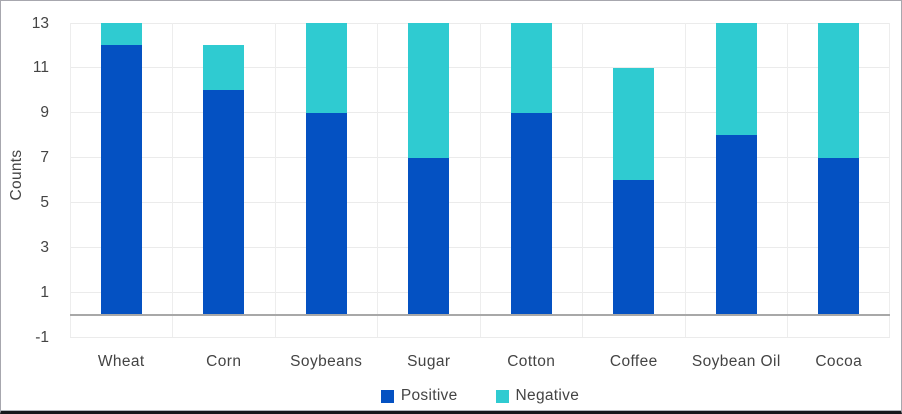 This screenshot has width=902, height=414. Describe the element at coordinates (44, 292) in the screenshot. I see `y-tick-label-1: 1` at that location.